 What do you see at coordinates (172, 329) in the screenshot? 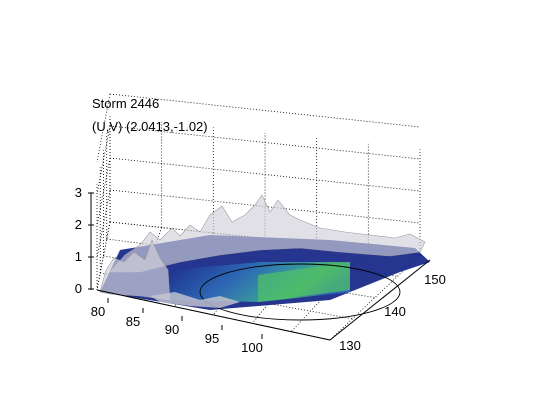
I see `x-tick-label: 90` at bounding box center [172, 329].